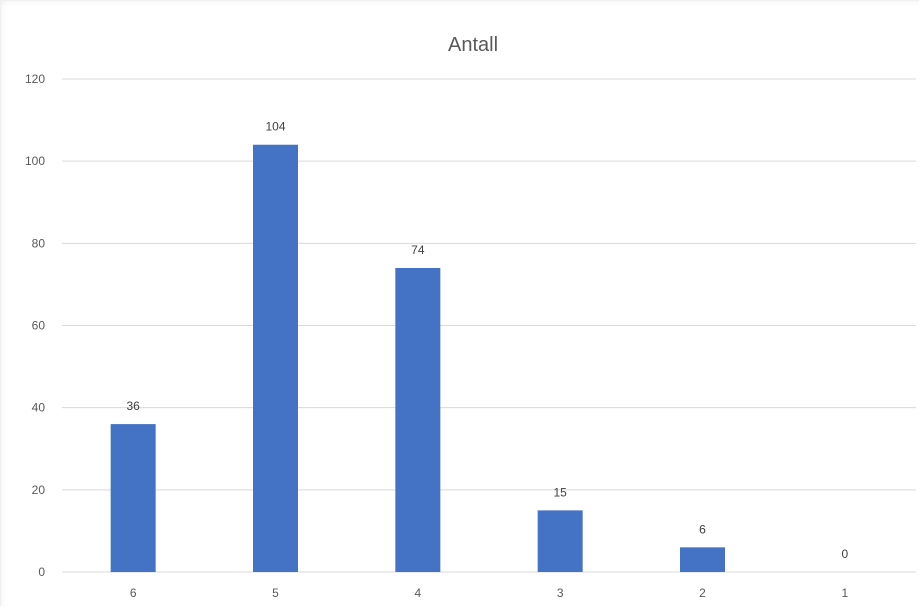  I want to click on data-label-1: 0, so click(844, 554).